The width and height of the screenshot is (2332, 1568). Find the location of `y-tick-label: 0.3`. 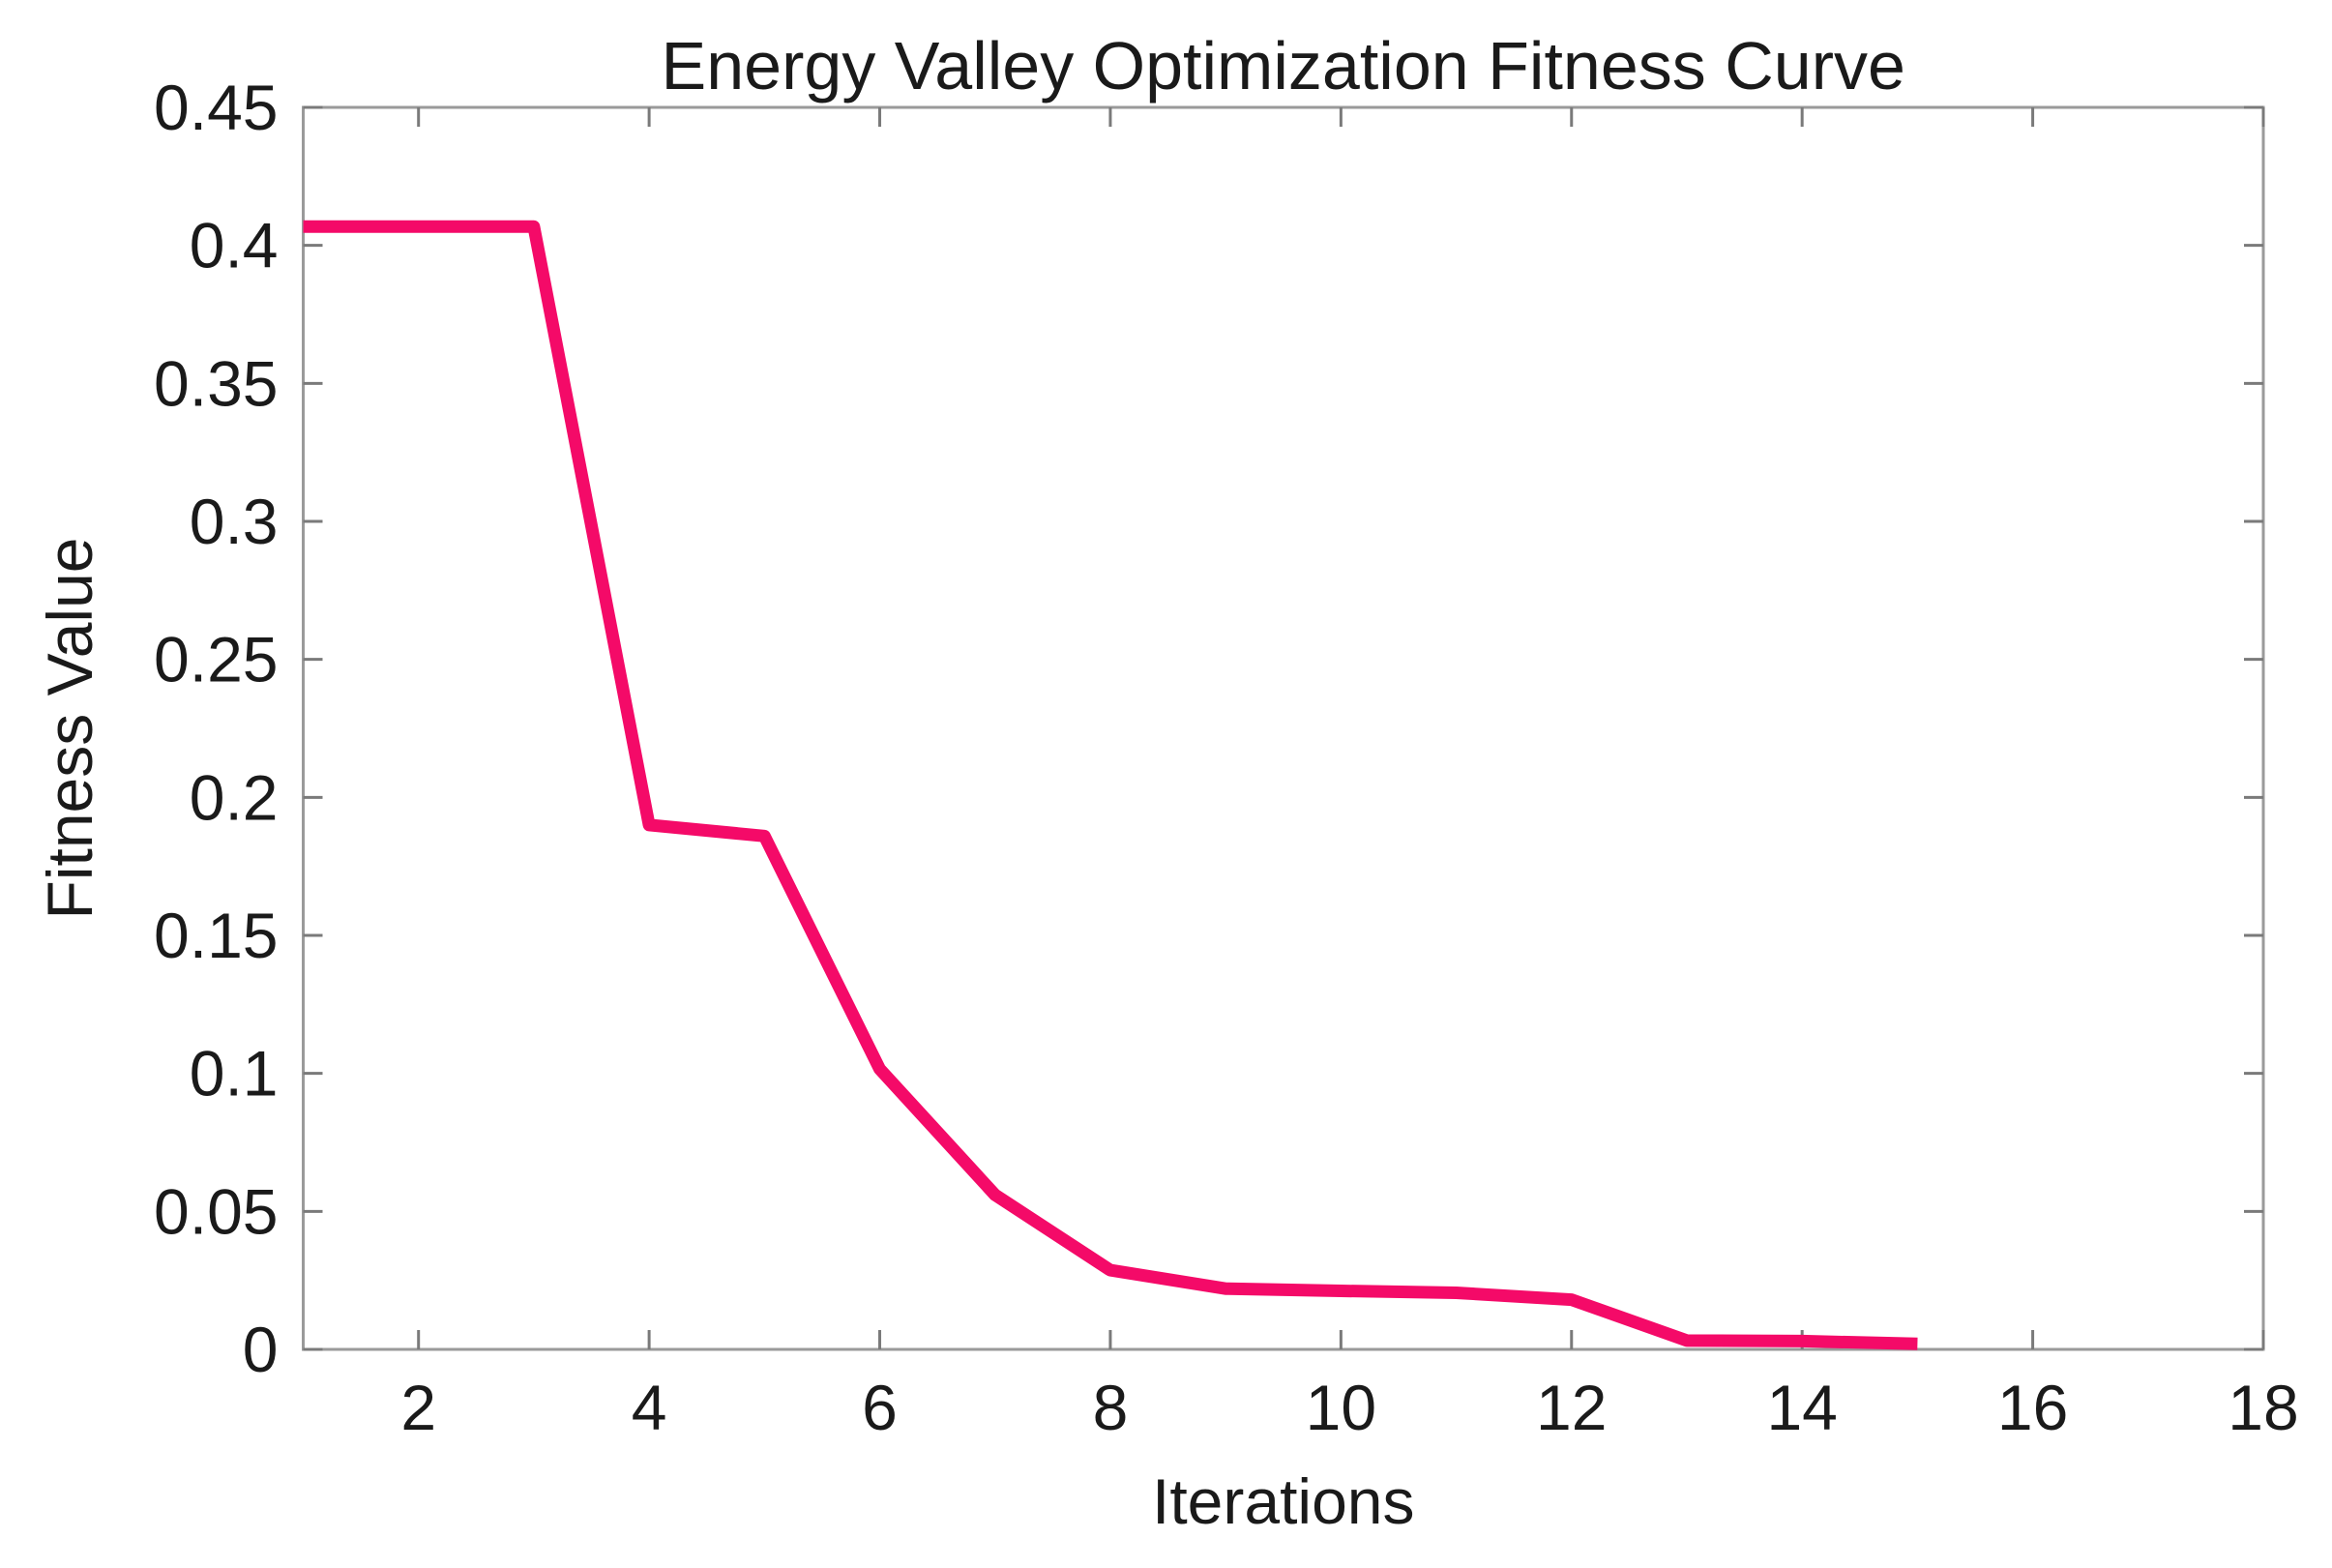

y-tick-label: 0.3 is located at coordinates (234, 522).